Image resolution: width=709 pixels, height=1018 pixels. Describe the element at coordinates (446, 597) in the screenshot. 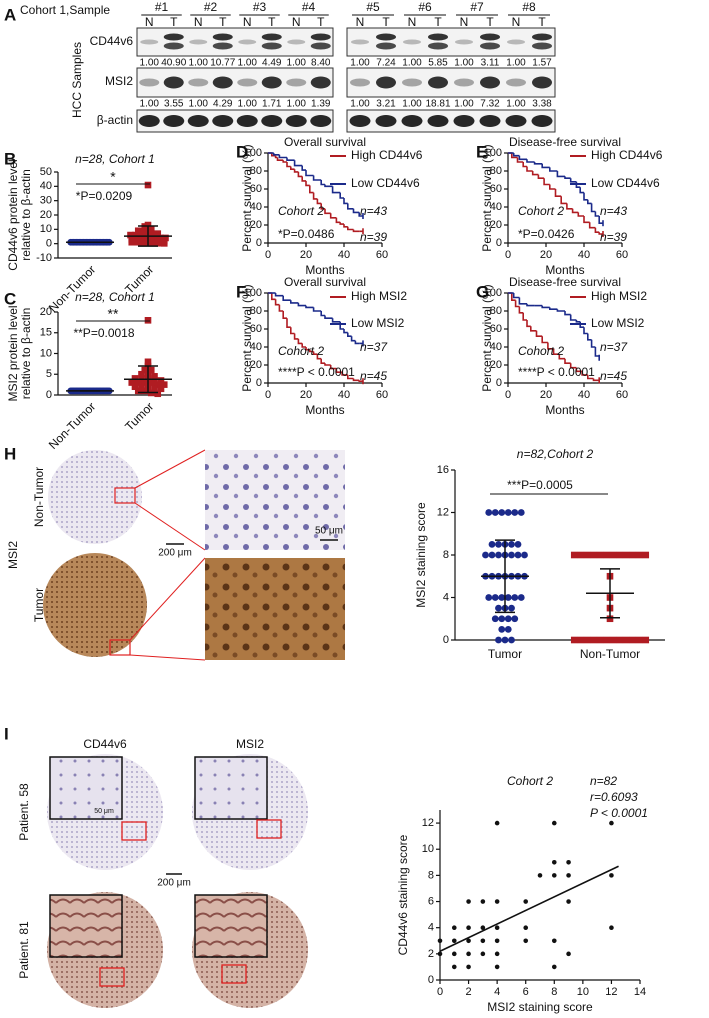

I see `y-tick-label: 4` at that location.